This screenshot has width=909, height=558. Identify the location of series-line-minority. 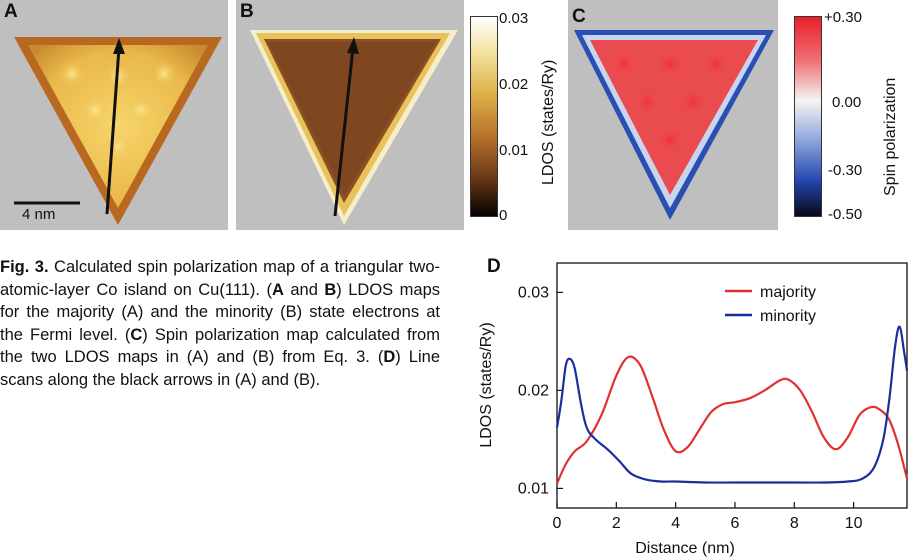
(732, 404).